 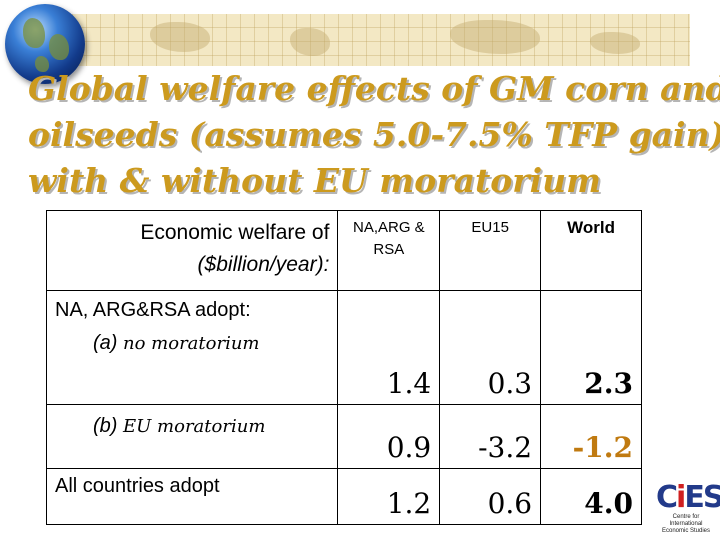 I want to click on value-eu15: 0.3, so click(x=490, y=347).